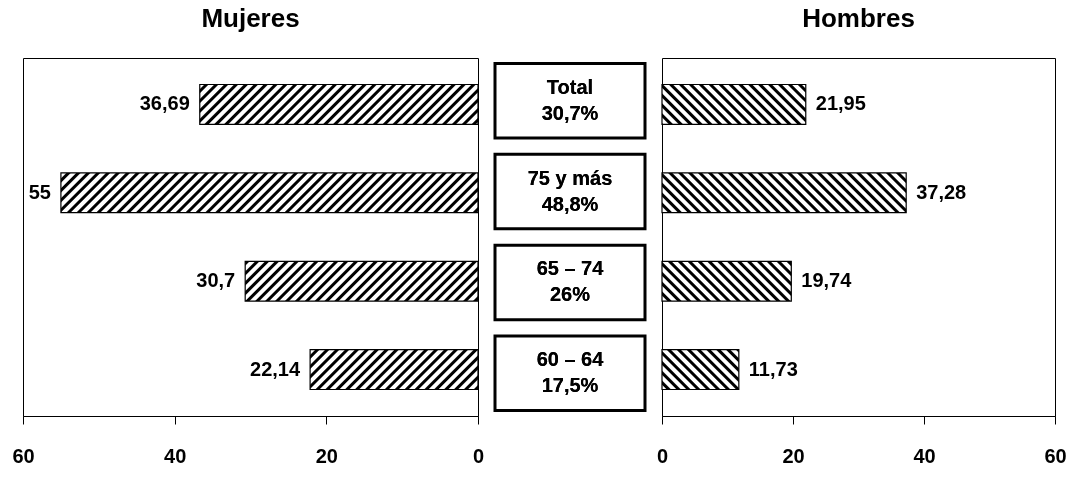 This screenshot has width=1084, height=494. What do you see at coordinates (858, 18) in the screenshot?
I see `chart-title: Hombres` at bounding box center [858, 18].